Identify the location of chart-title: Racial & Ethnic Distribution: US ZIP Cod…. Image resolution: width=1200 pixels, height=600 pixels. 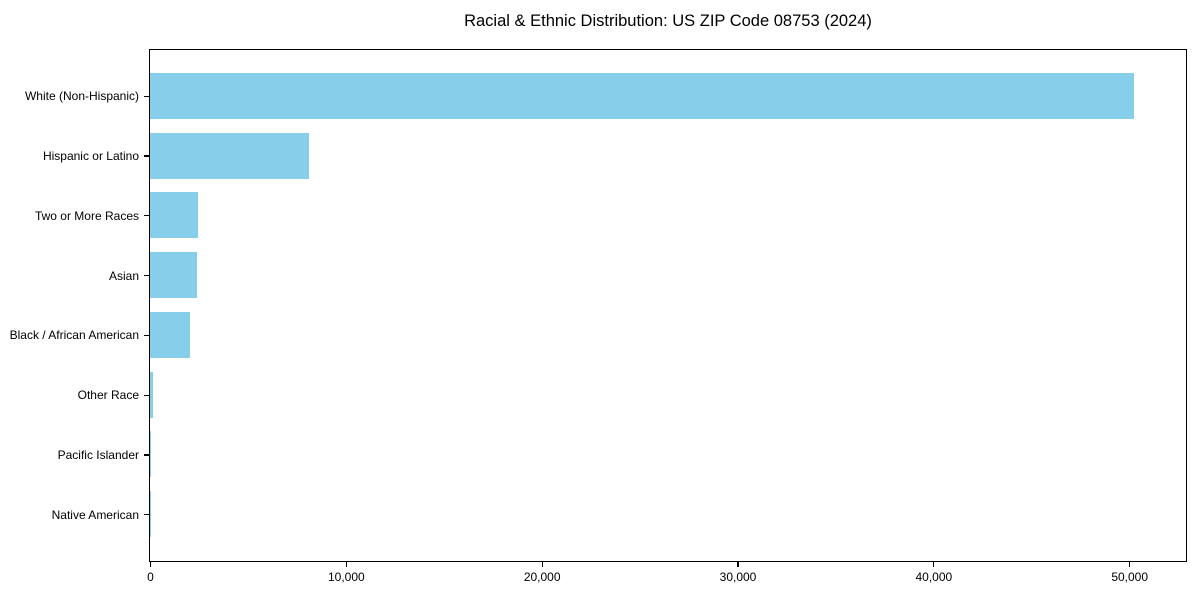
(668, 21).